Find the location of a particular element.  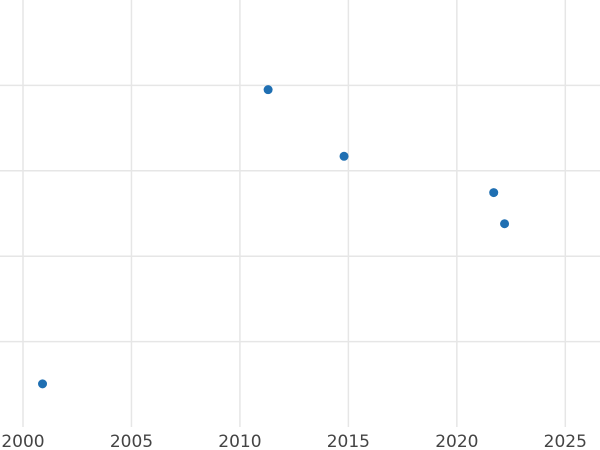

x-tick-label: 2015 is located at coordinates (348, 441).